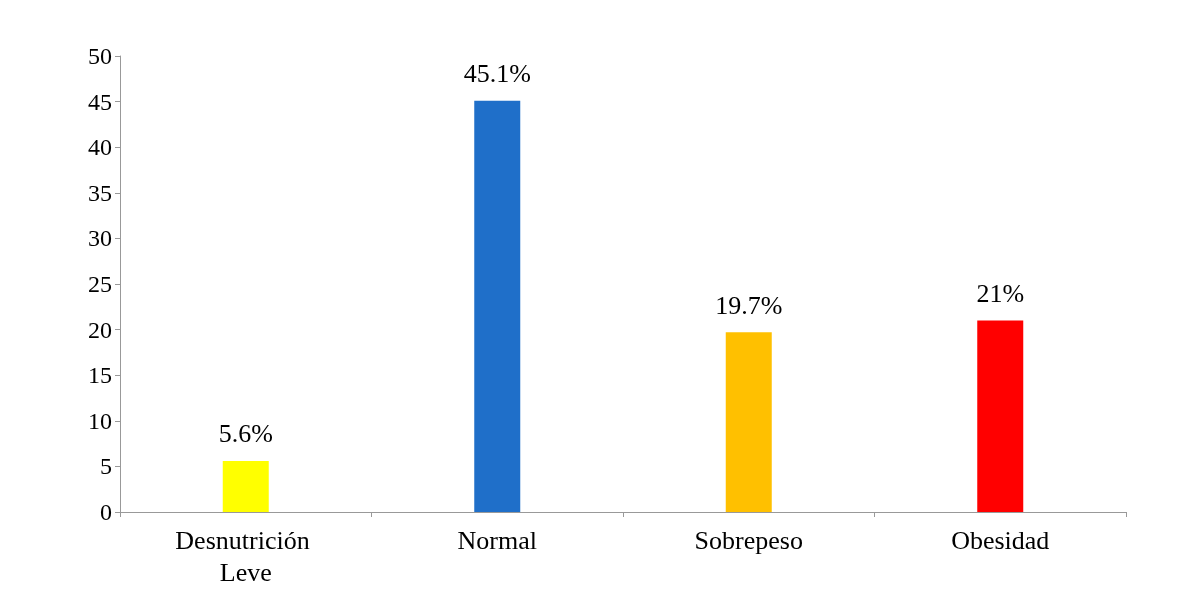 The image size is (1196, 612). What do you see at coordinates (100, 147) in the screenshot?
I see `y-tick-label: 40` at bounding box center [100, 147].